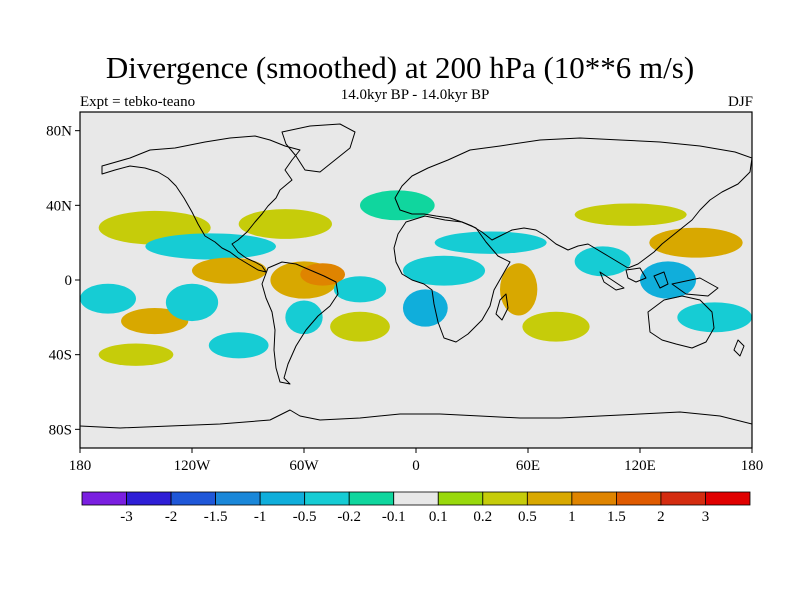 This screenshot has width=800, height=600. Describe the element at coordinates (69, 281) in the screenshot. I see `lat-label: 0` at that location.